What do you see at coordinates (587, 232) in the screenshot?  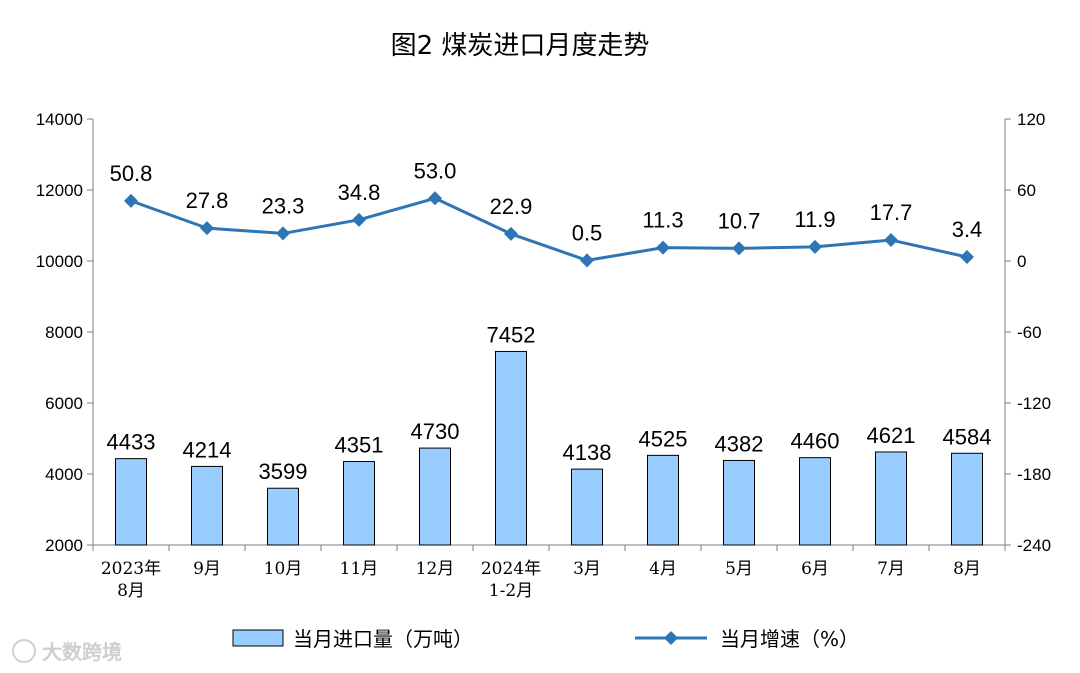 I see `line-data-label: 0.5` at bounding box center [587, 232].